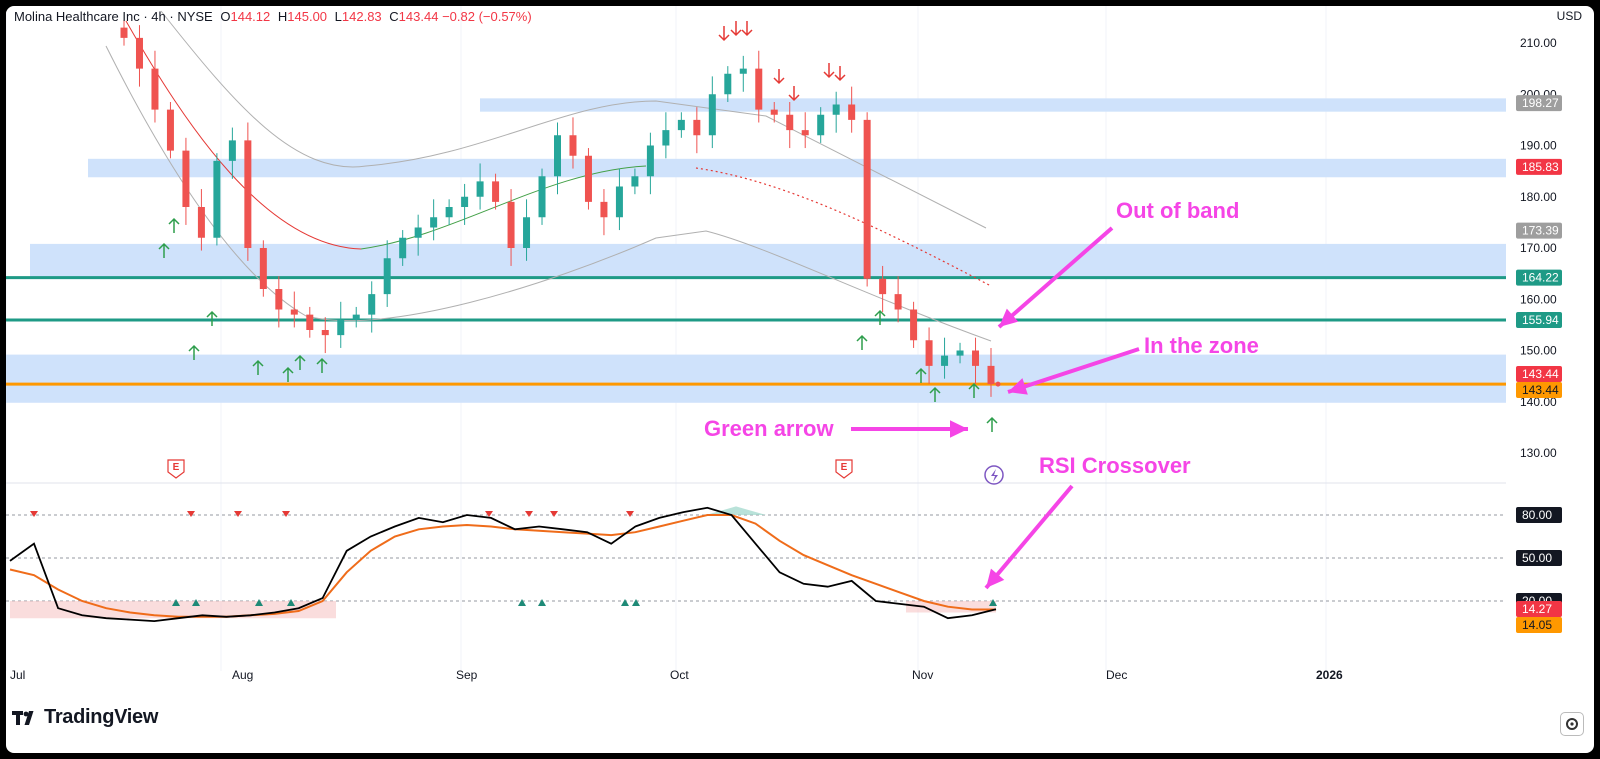  What do you see at coordinates (282, 16) in the screenshot?
I see `high-label: H` at bounding box center [282, 16].